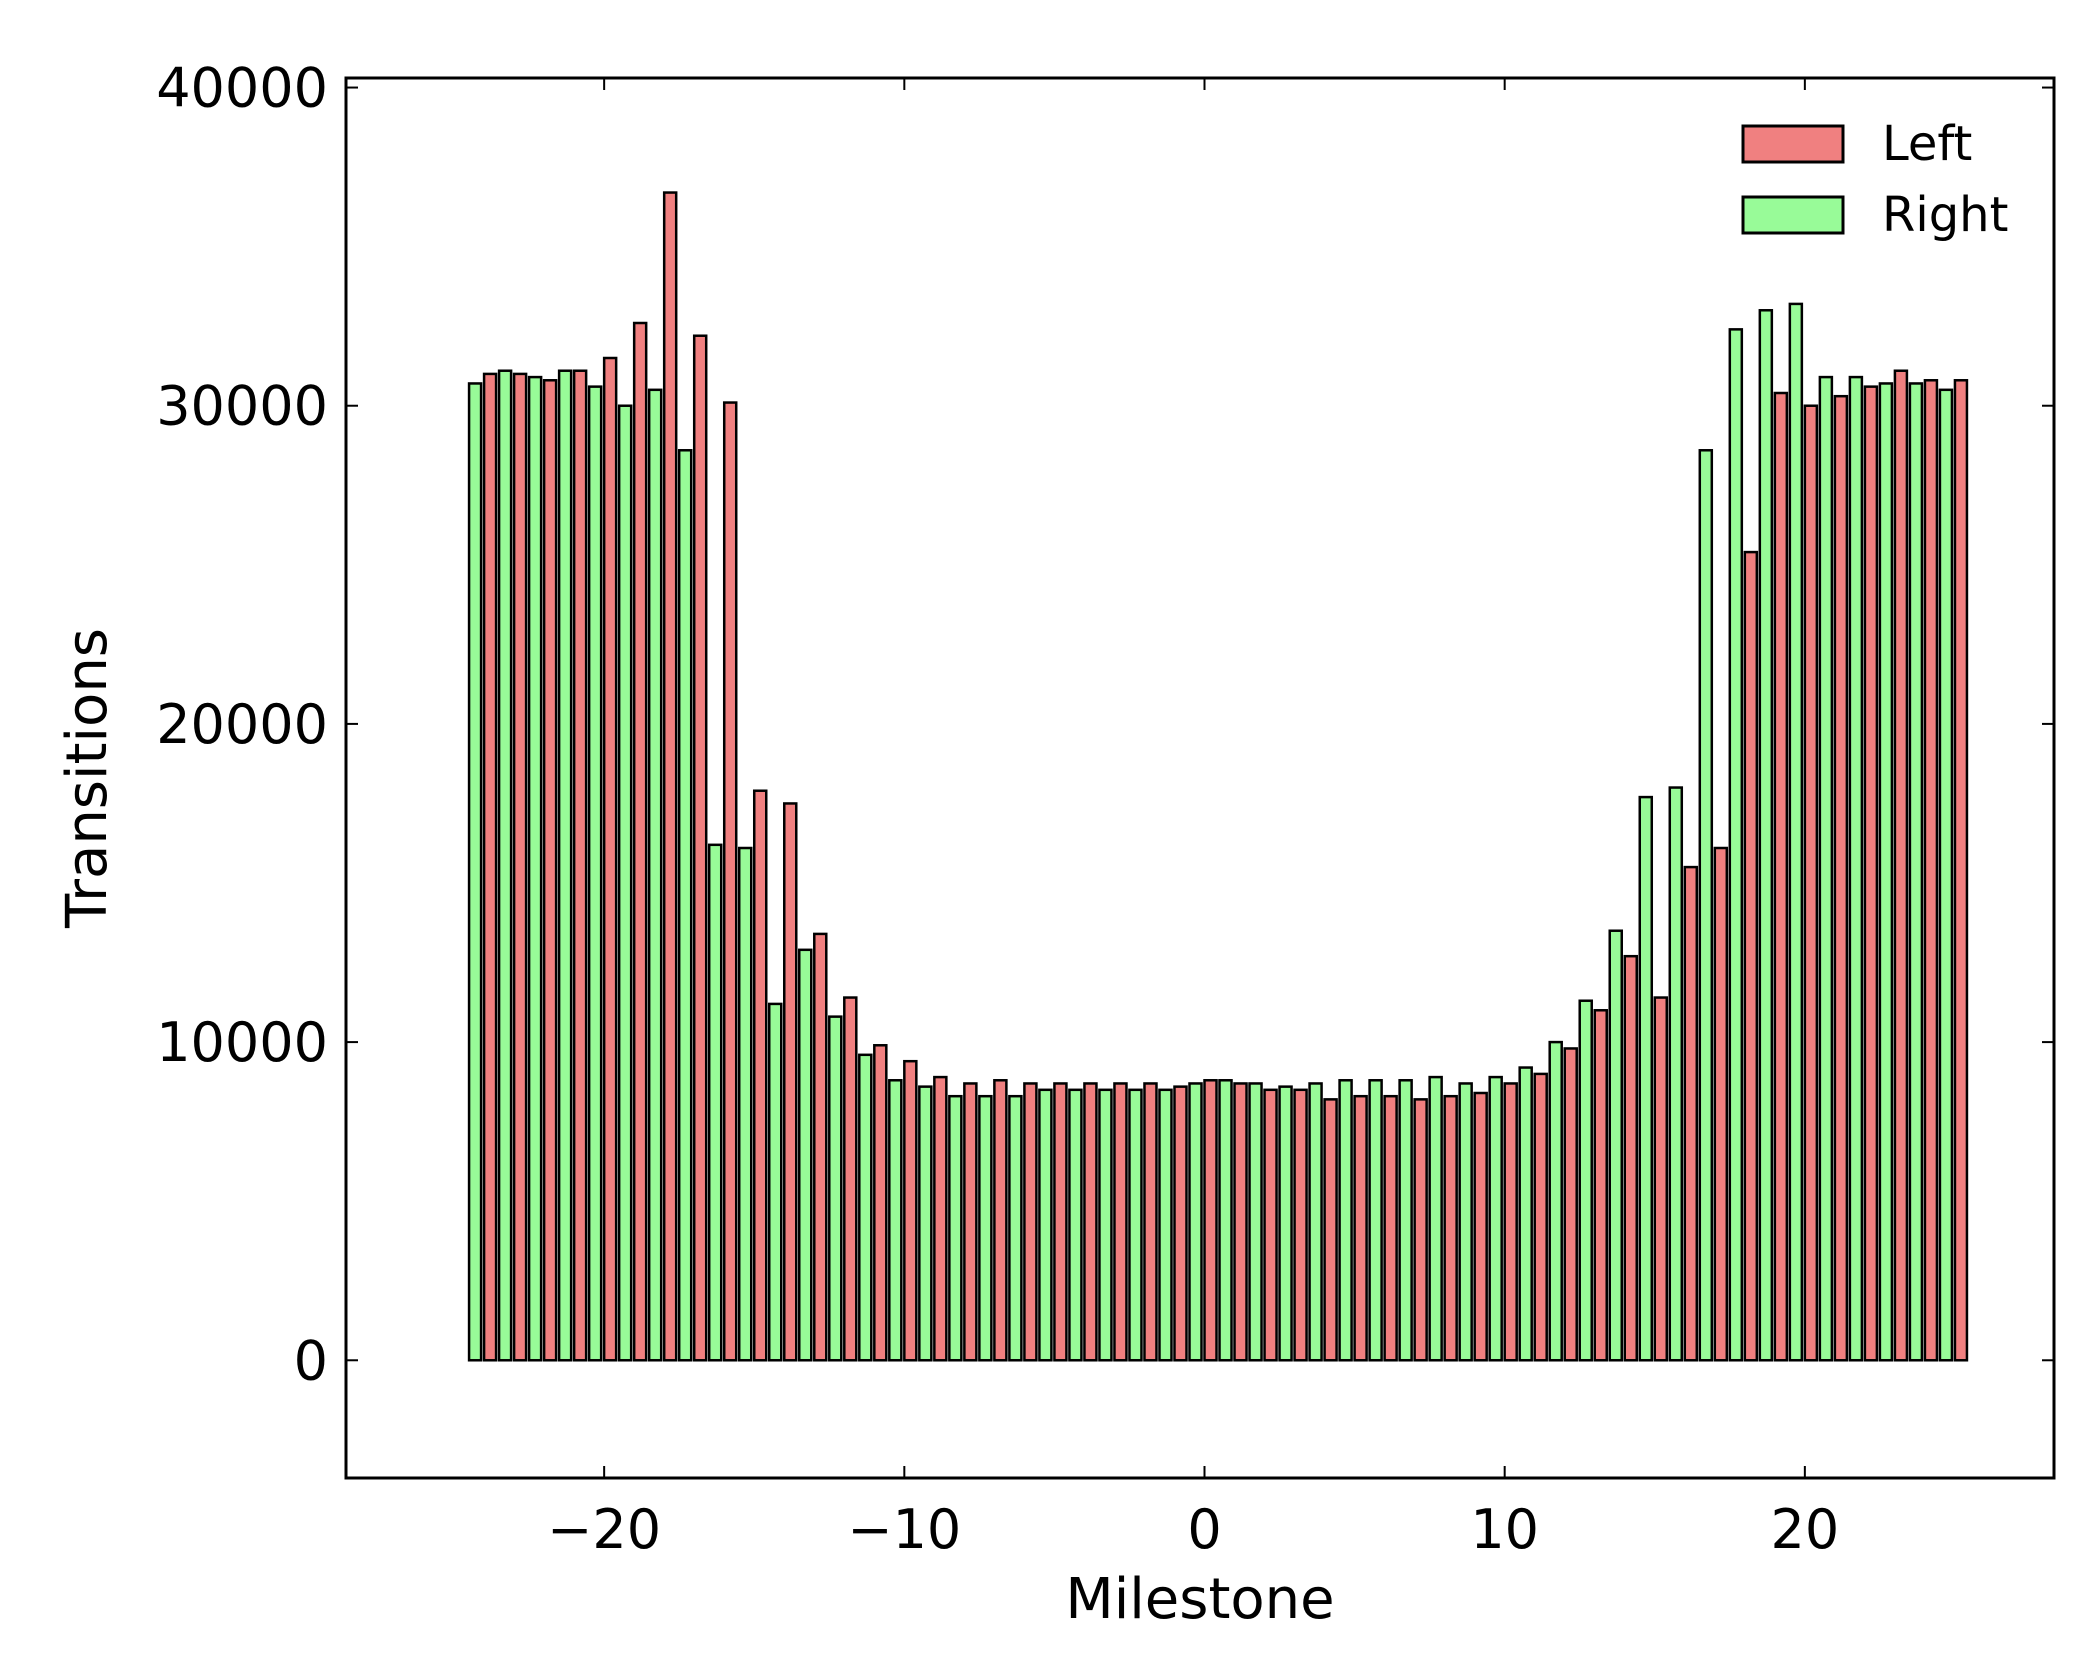 This screenshot has width=2100, height=1680. I want to click on legend-label-right: Right, so click(1945, 215).